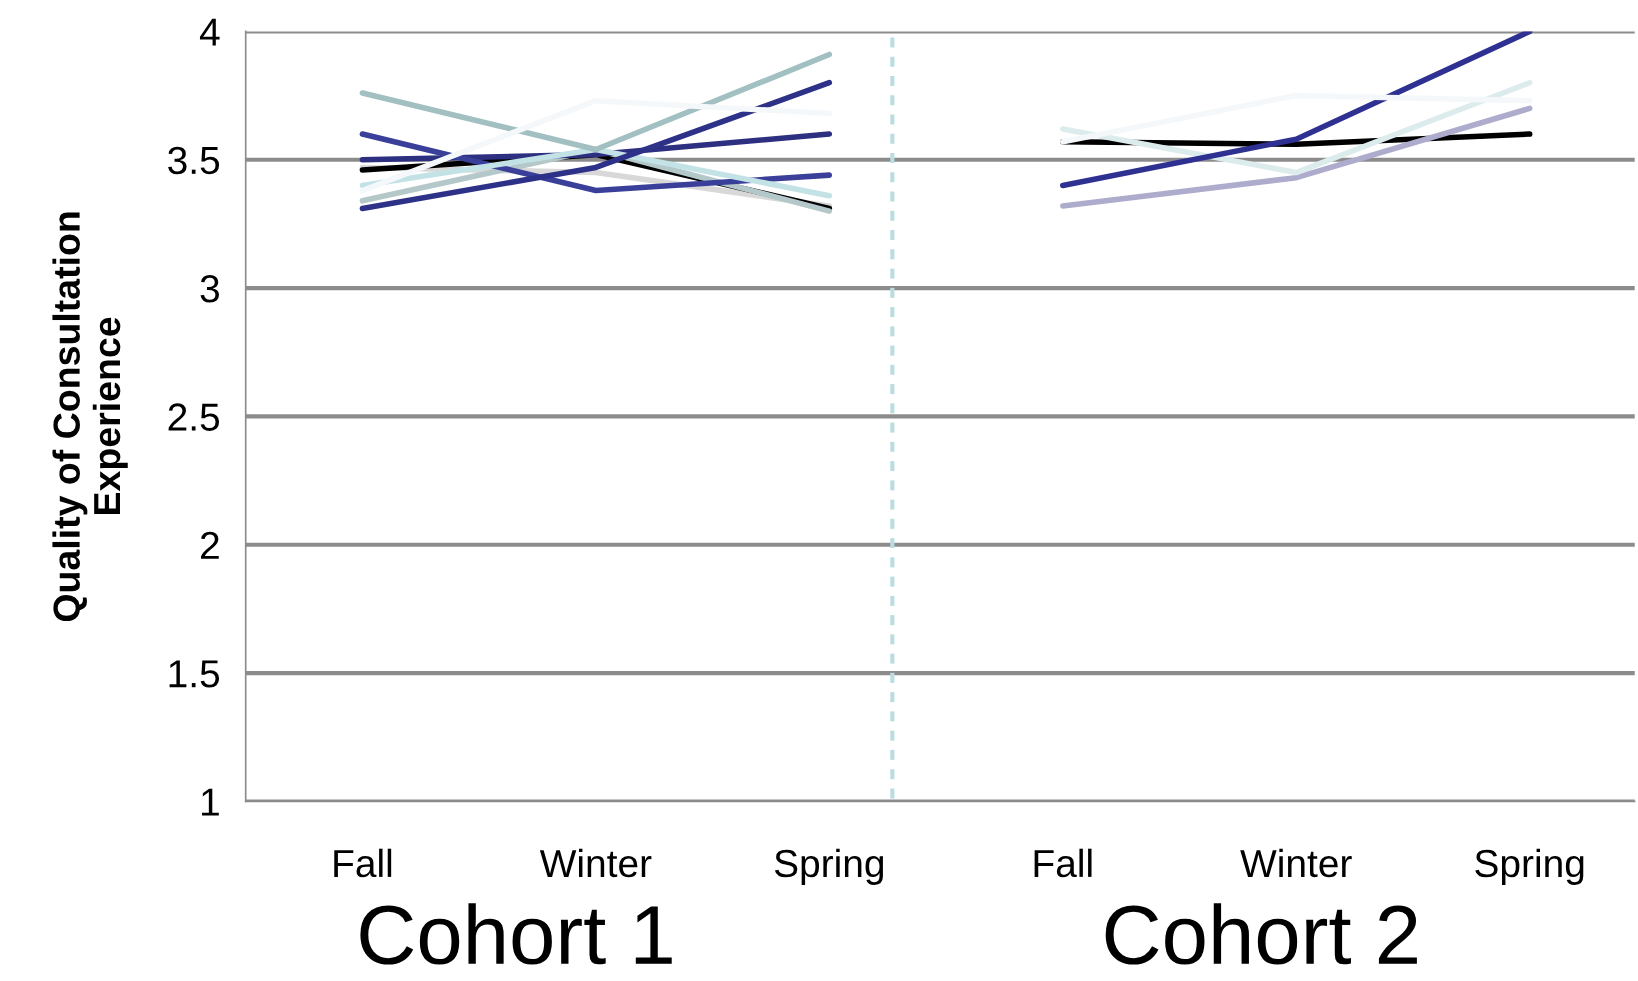 The image size is (1638, 981). Describe the element at coordinates (210, 545) in the screenshot. I see `y-tick-label: 2` at that location.